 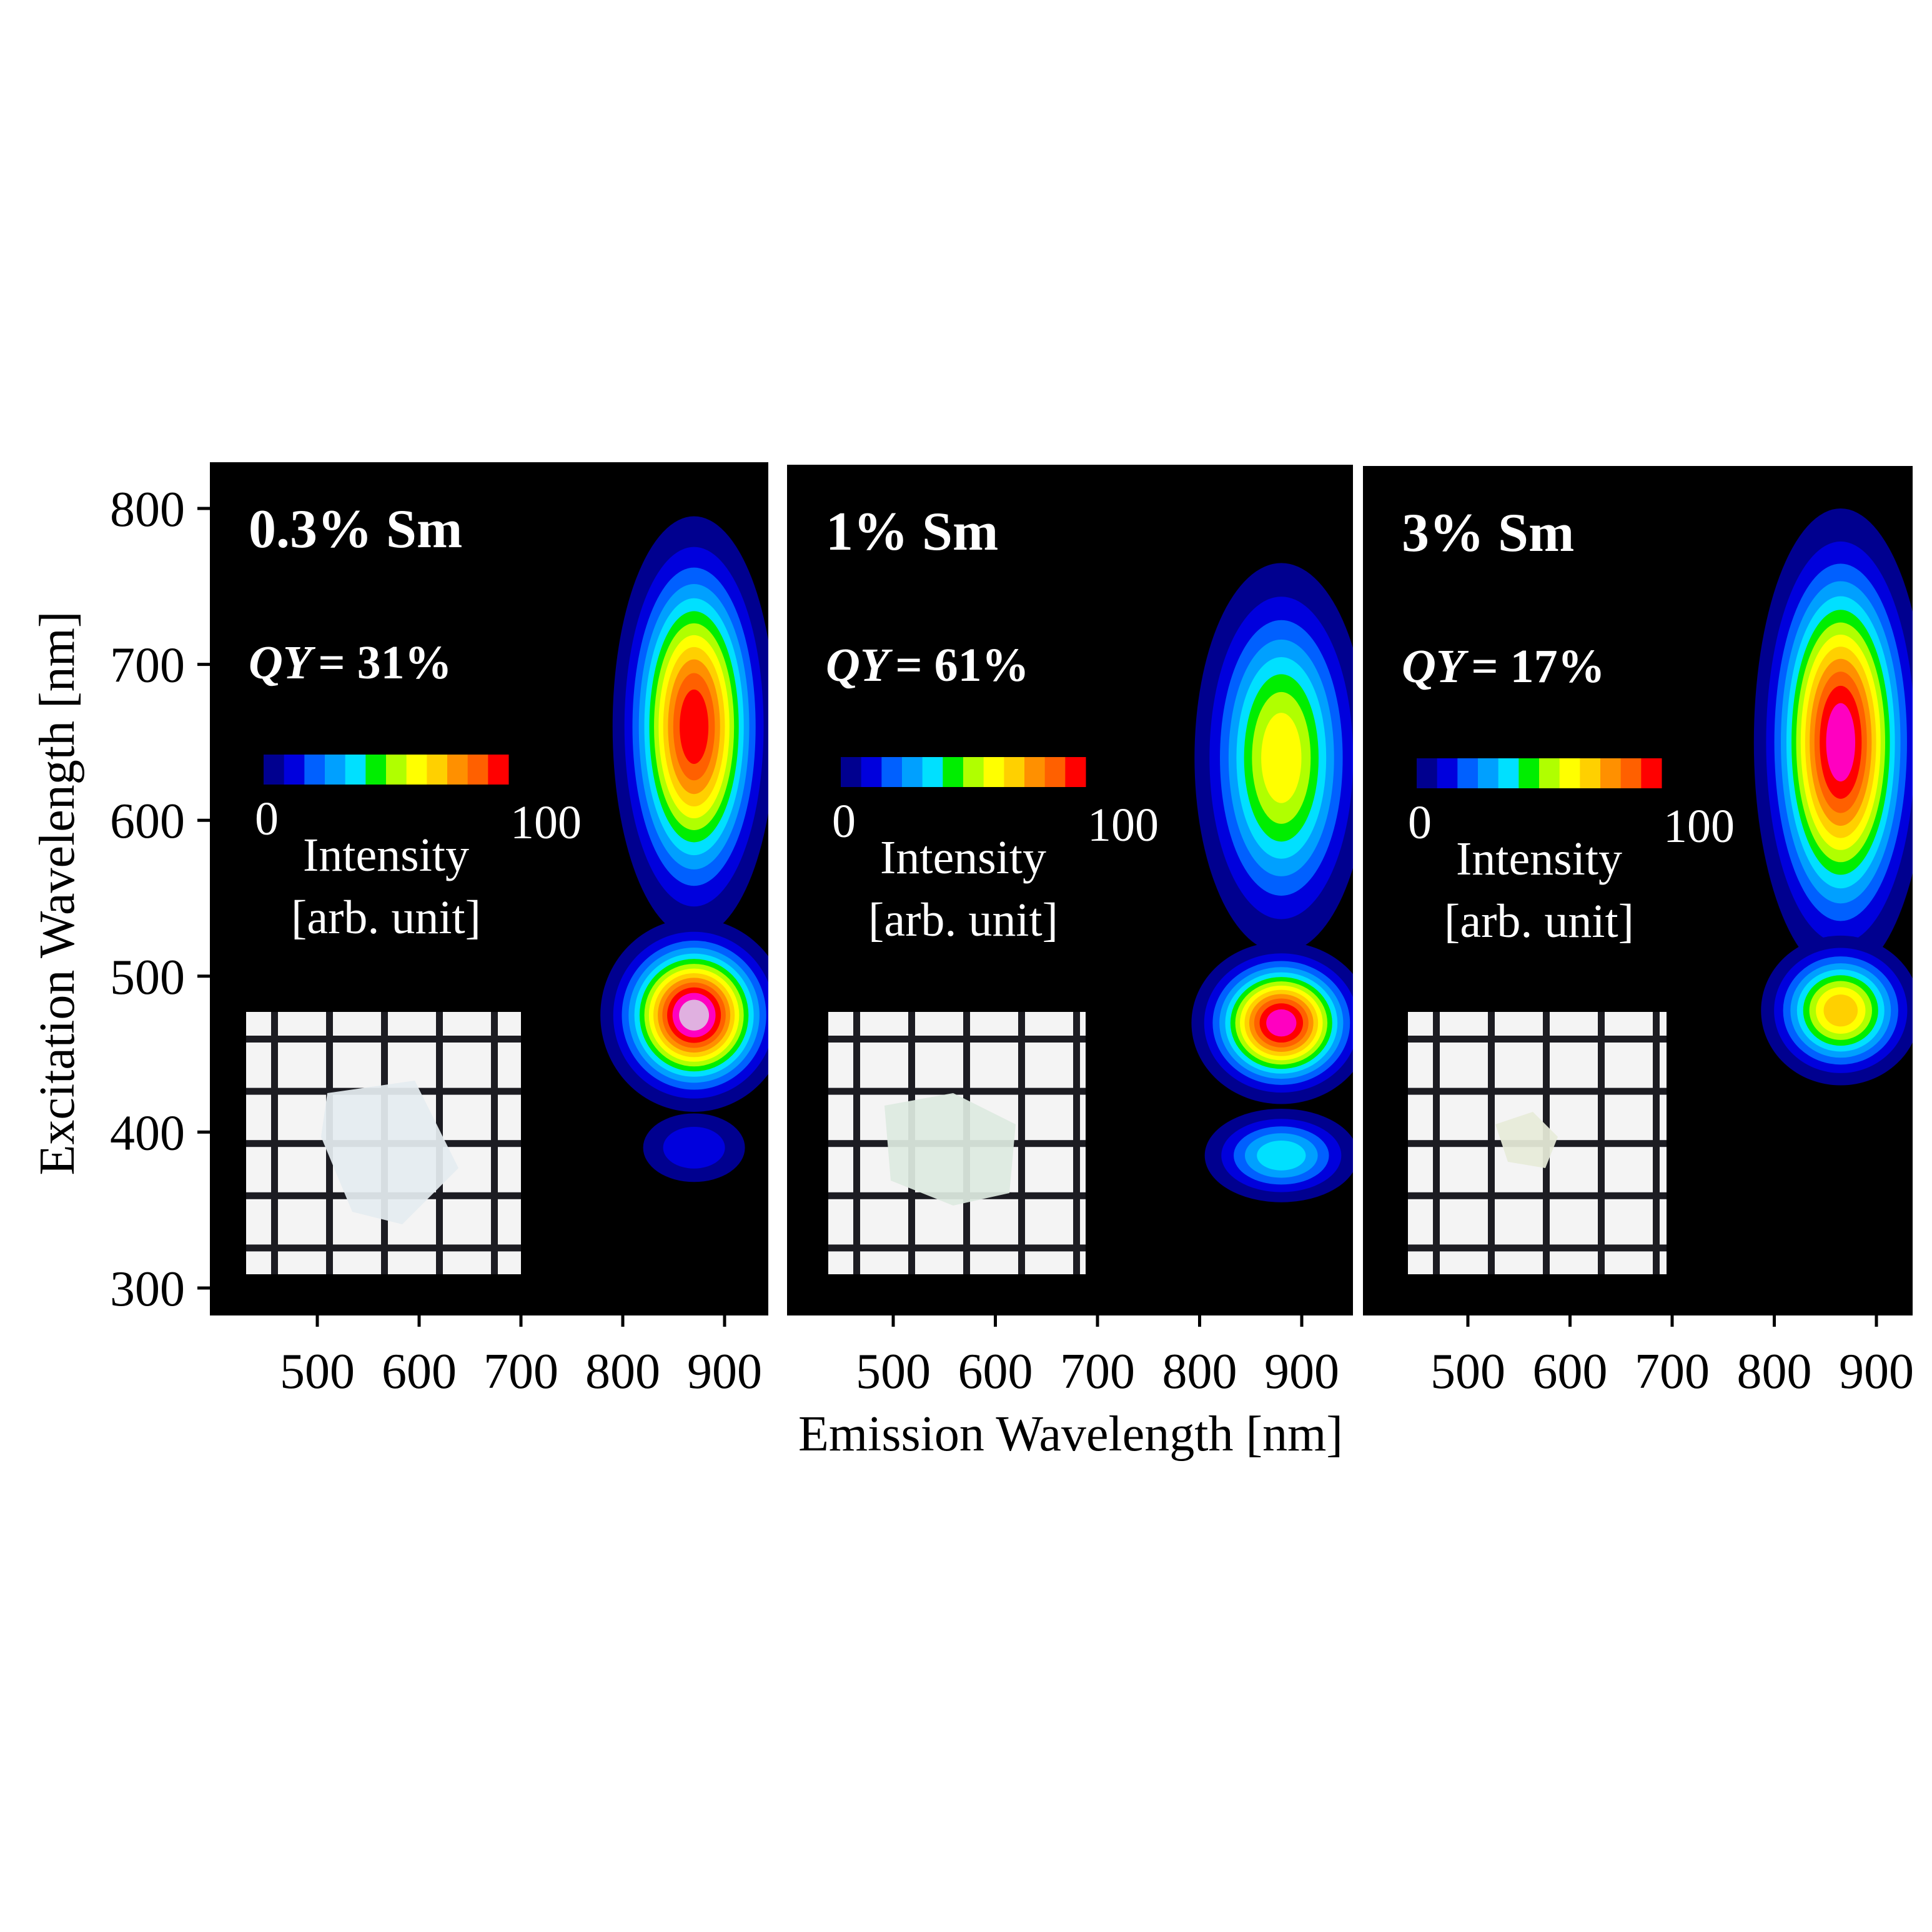 What do you see at coordinates (147, 977) in the screenshot?
I see `y-tick-label: 500` at bounding box center [147, 977].